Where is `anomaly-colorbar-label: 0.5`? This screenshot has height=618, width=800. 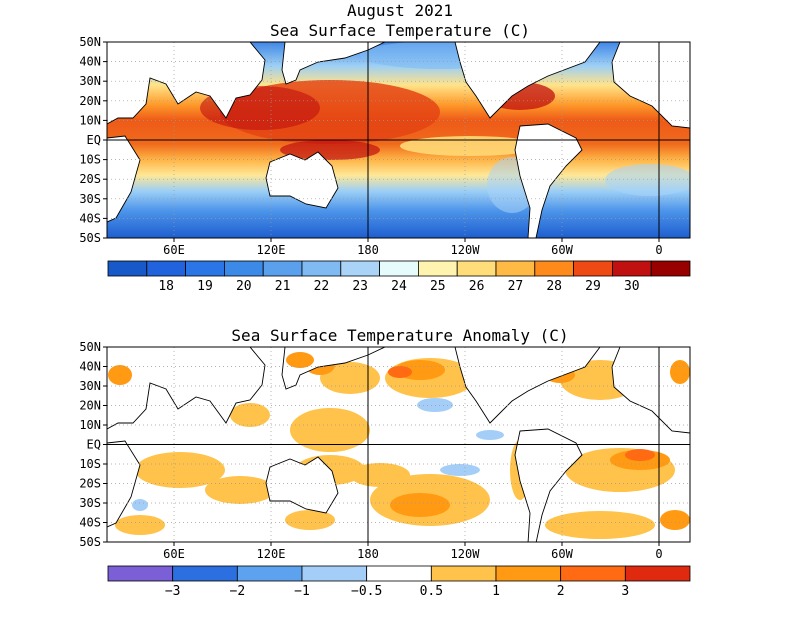 anomaly-colorbar-label: 0.5 is located at coordinates (431, 591).